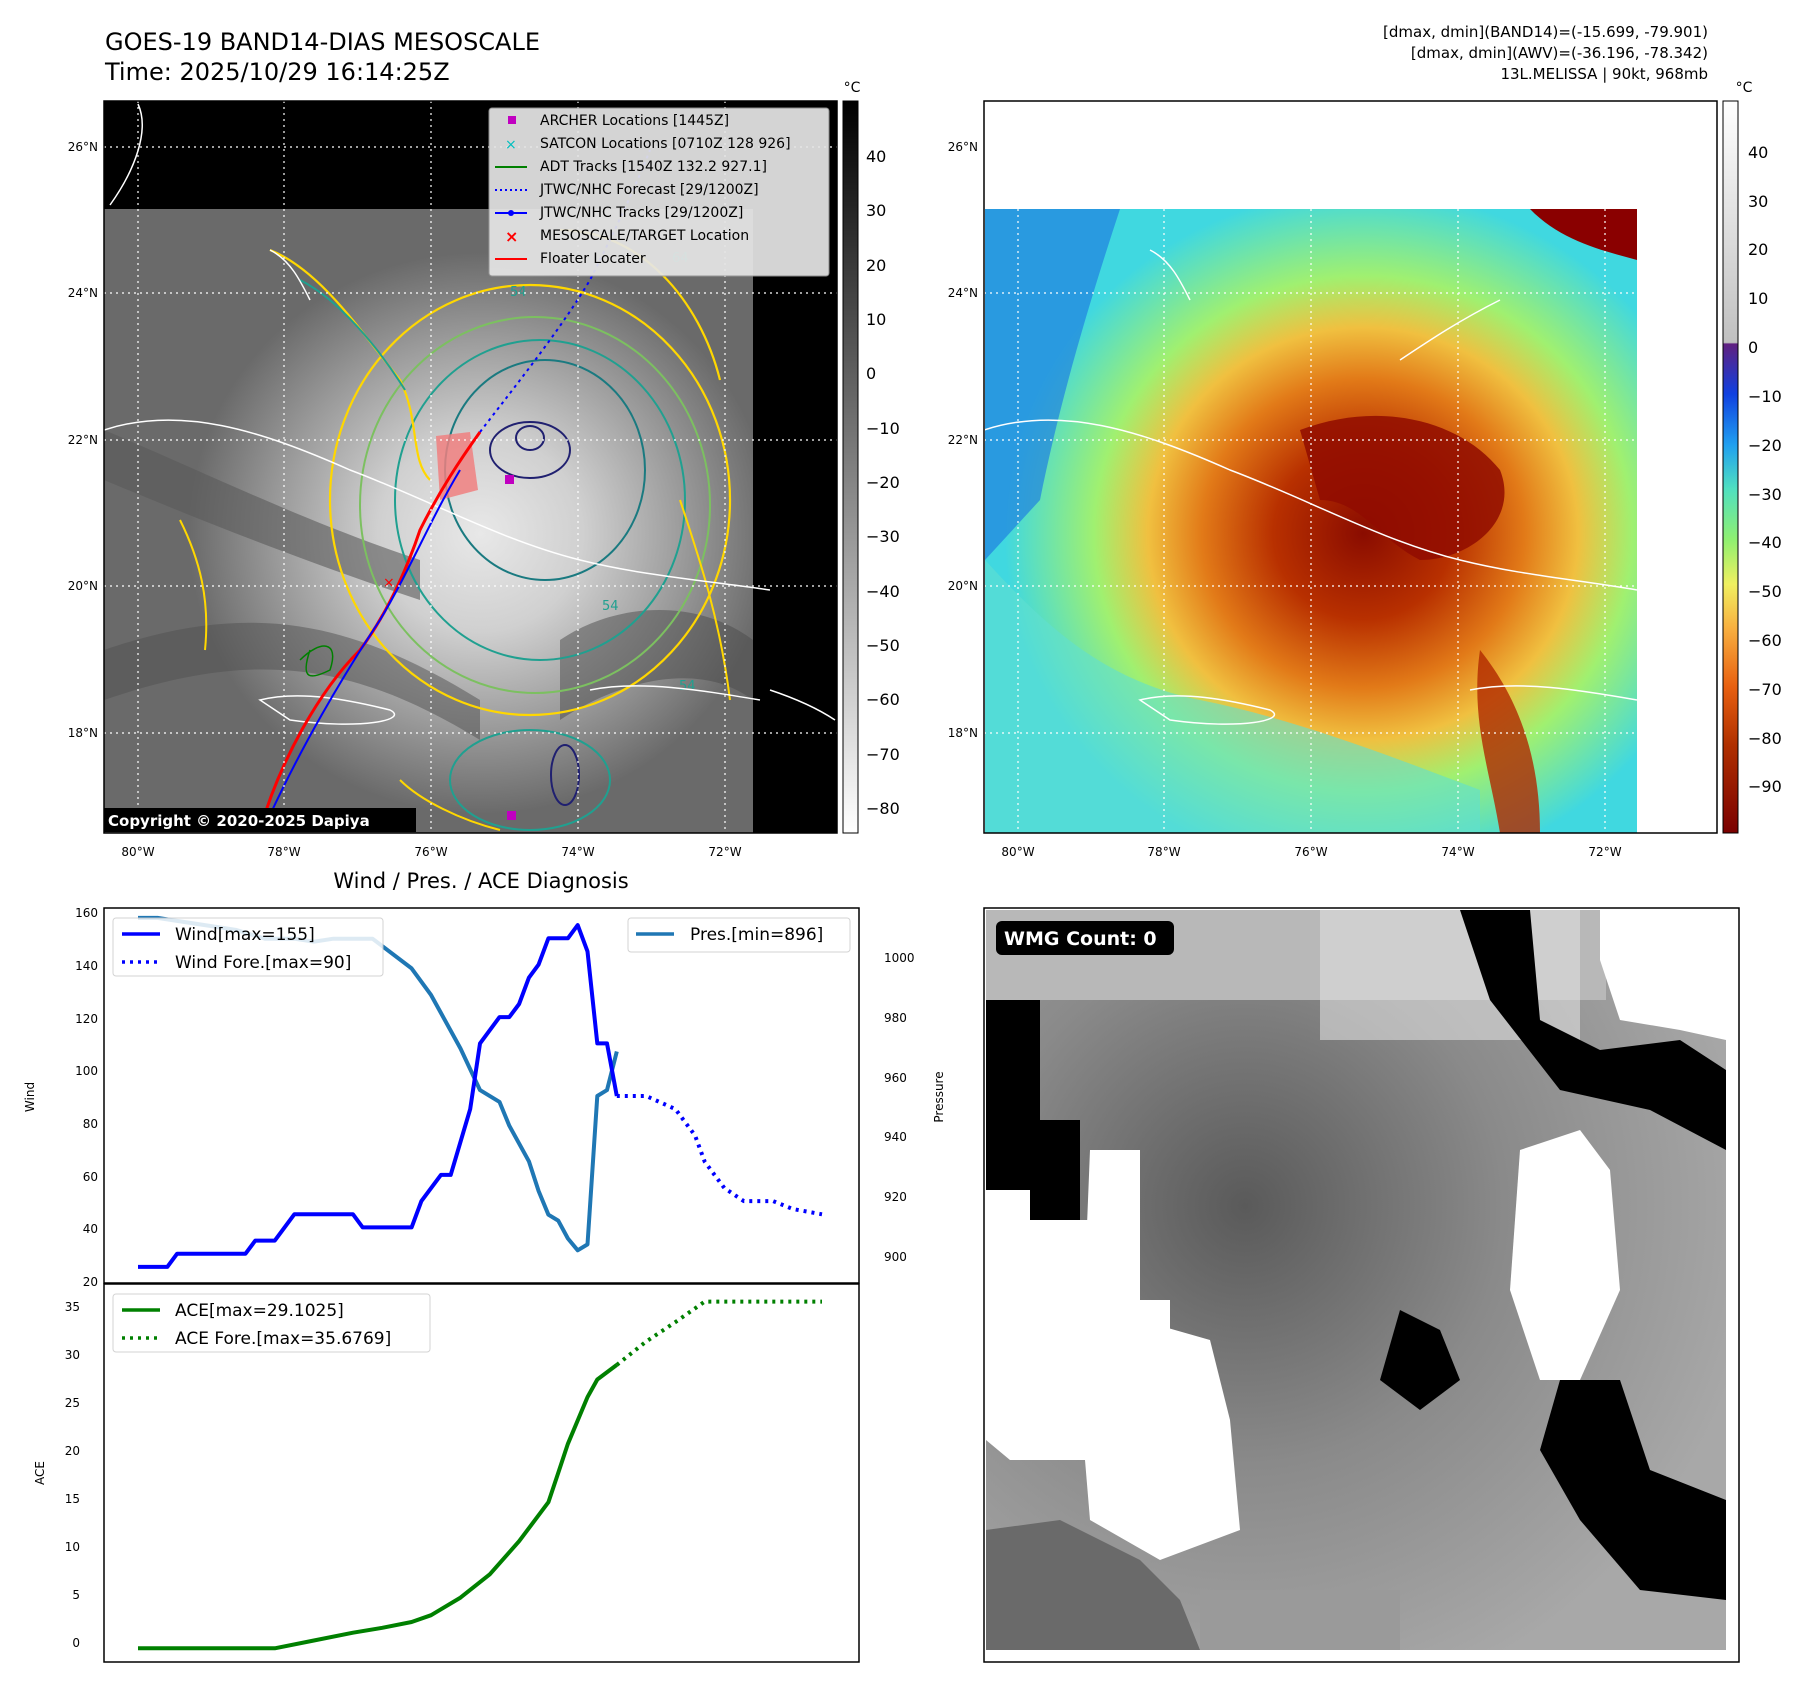 The height and width of the screenshot is (1690, 1797). I want to click on svg-text: 26°N, so click(83, 147).